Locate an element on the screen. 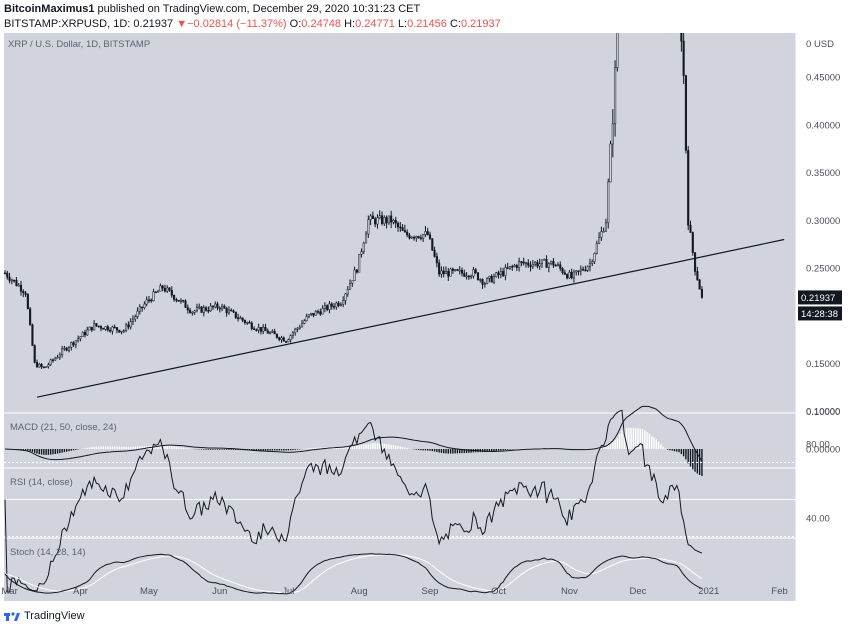 The image size is (850, 629). author-name: BitcoinMaximus1 is located at coordinates (49, 9).